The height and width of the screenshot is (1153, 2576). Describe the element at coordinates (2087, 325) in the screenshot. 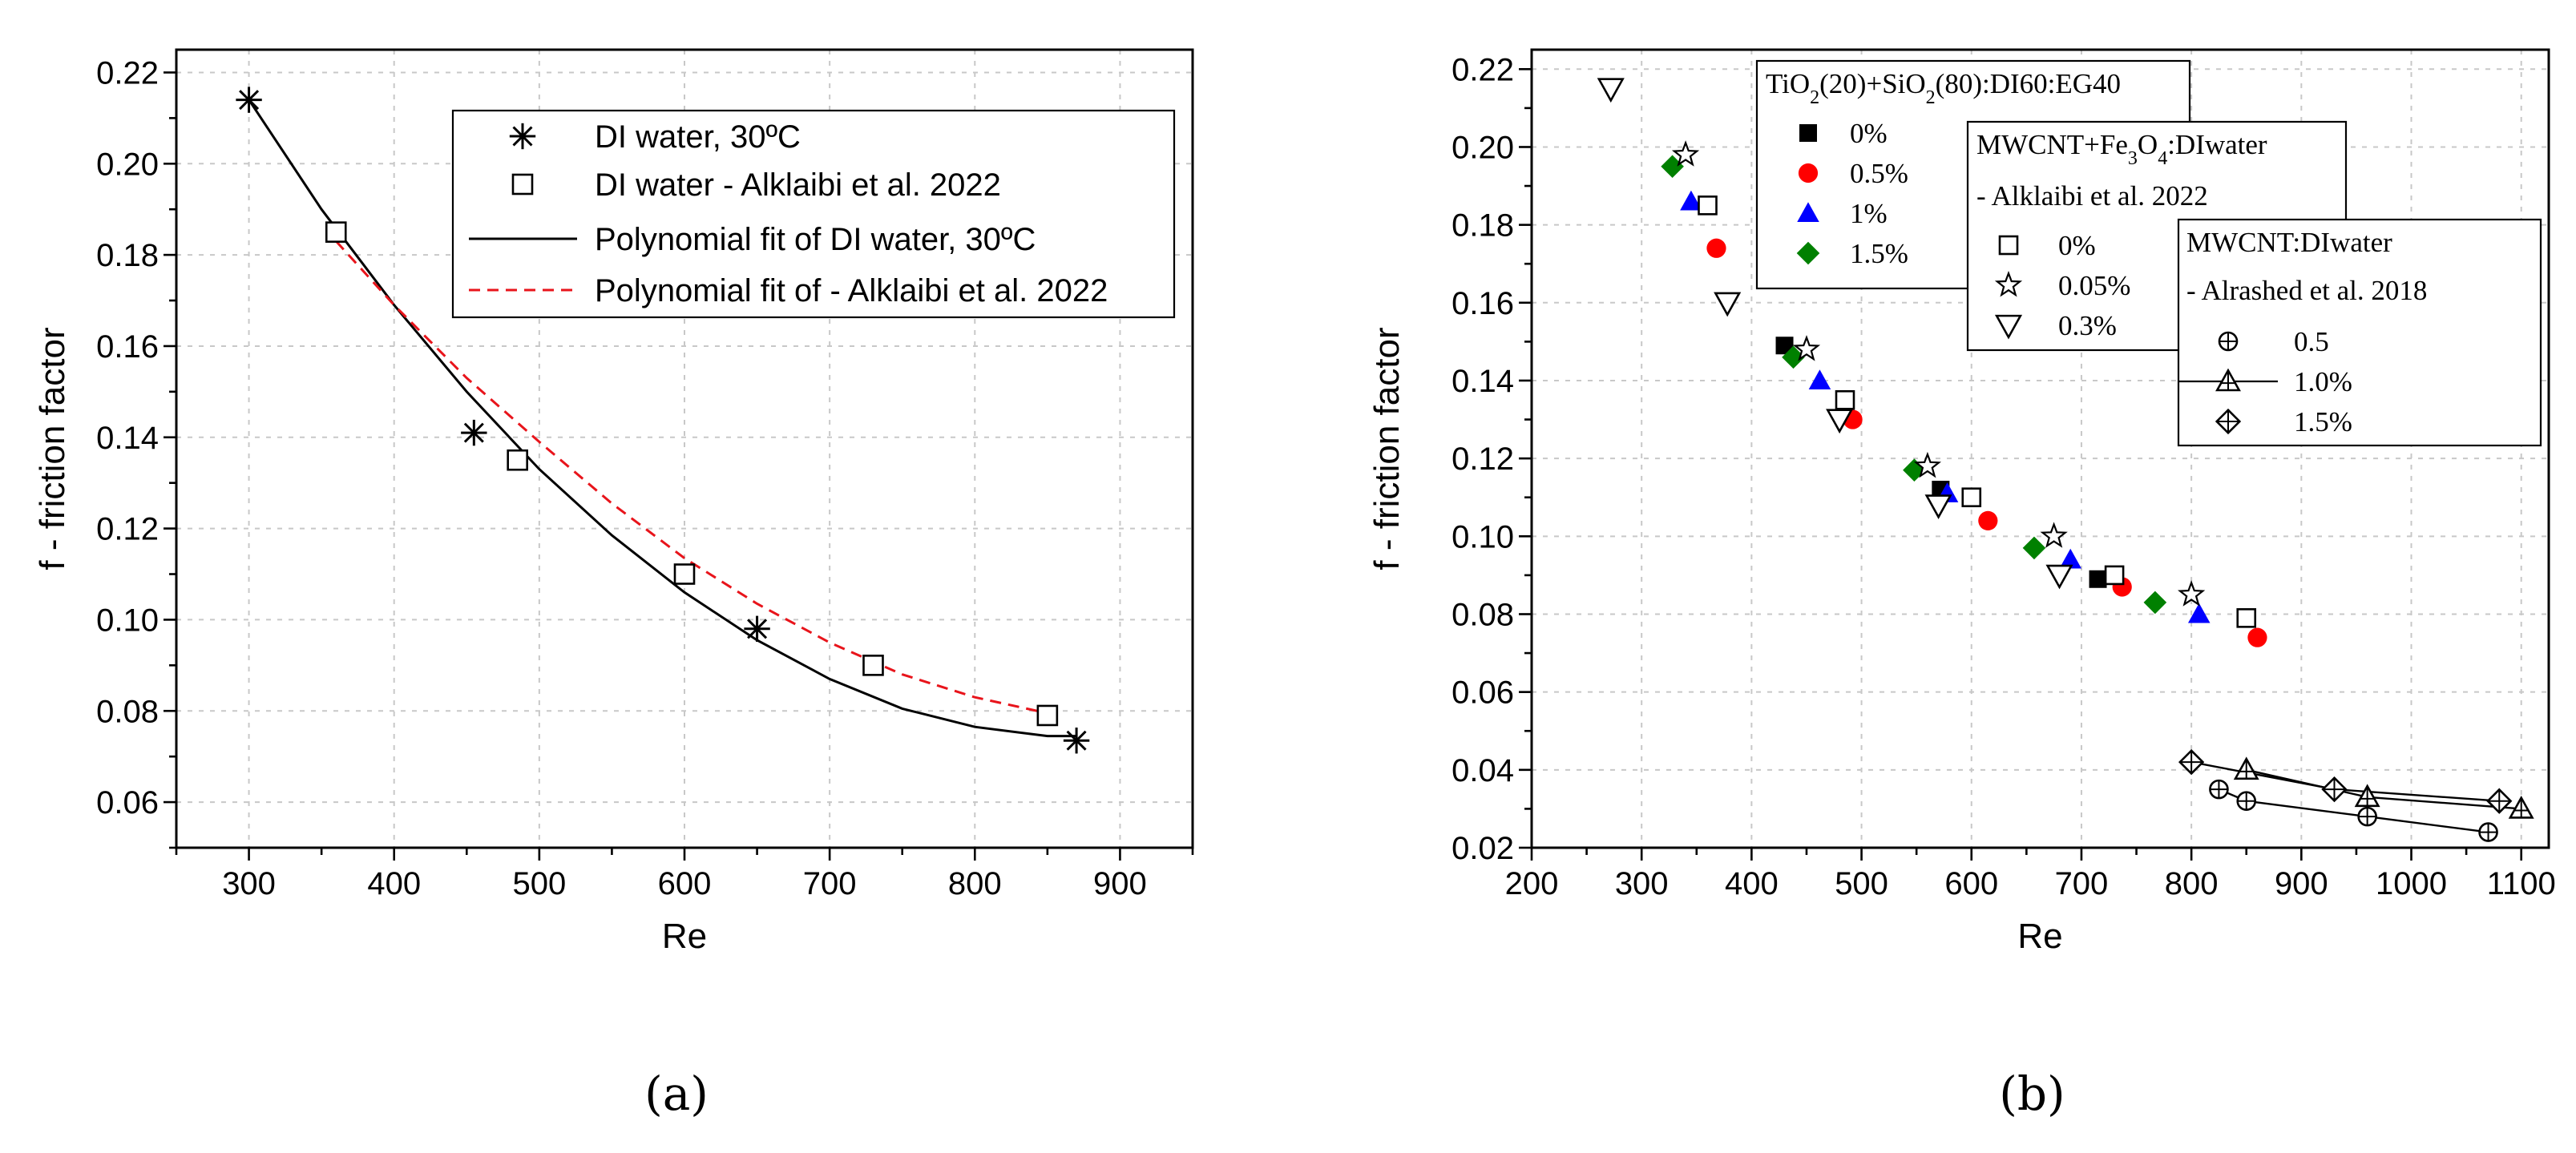

I see `legend-label: 0.3%` at that location.